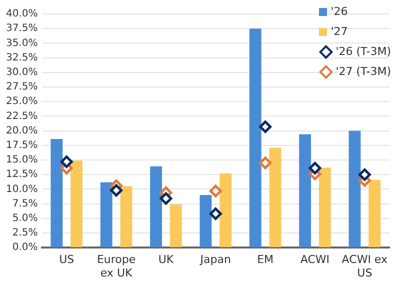 The height and width of the screenshot is (288, 397). I want to click on y-tick-label: 25.0%, so click(22, 102).